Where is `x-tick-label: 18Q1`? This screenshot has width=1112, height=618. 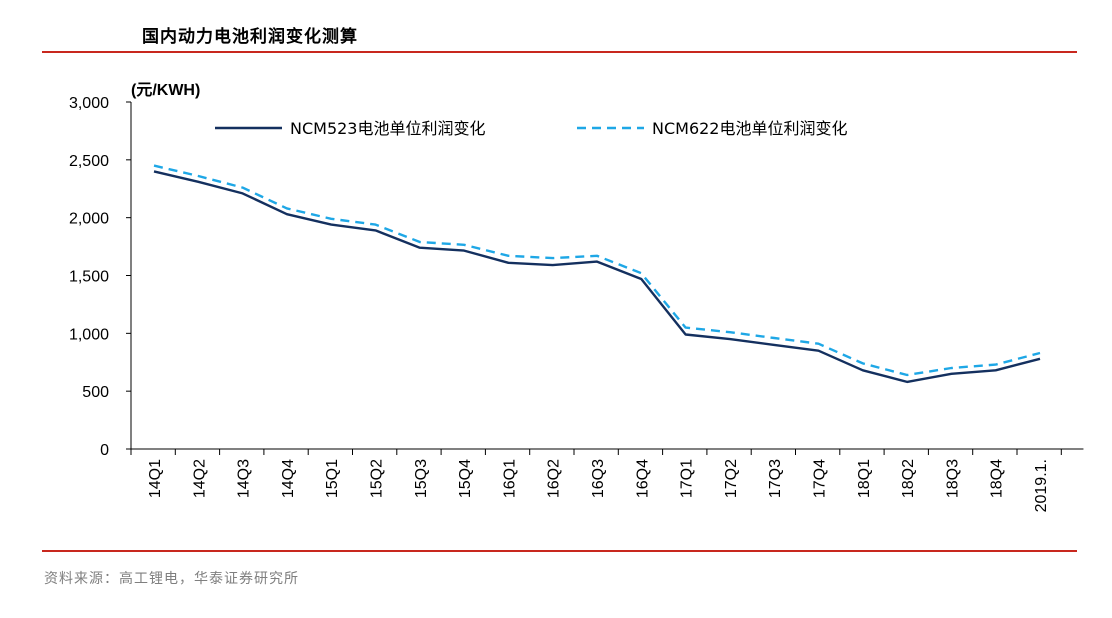
x-tick-label: 18Q1 is located at coordinates (864, 478).